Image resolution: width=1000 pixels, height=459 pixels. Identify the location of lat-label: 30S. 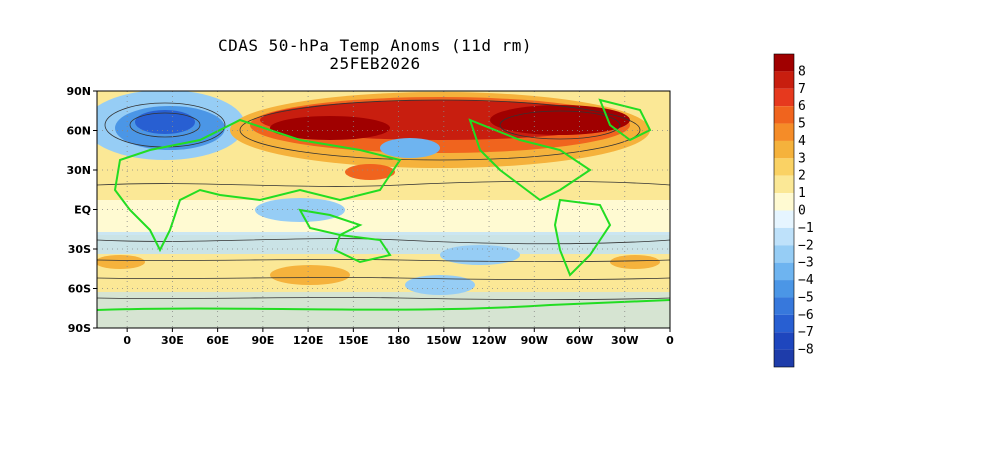
(79, 249).